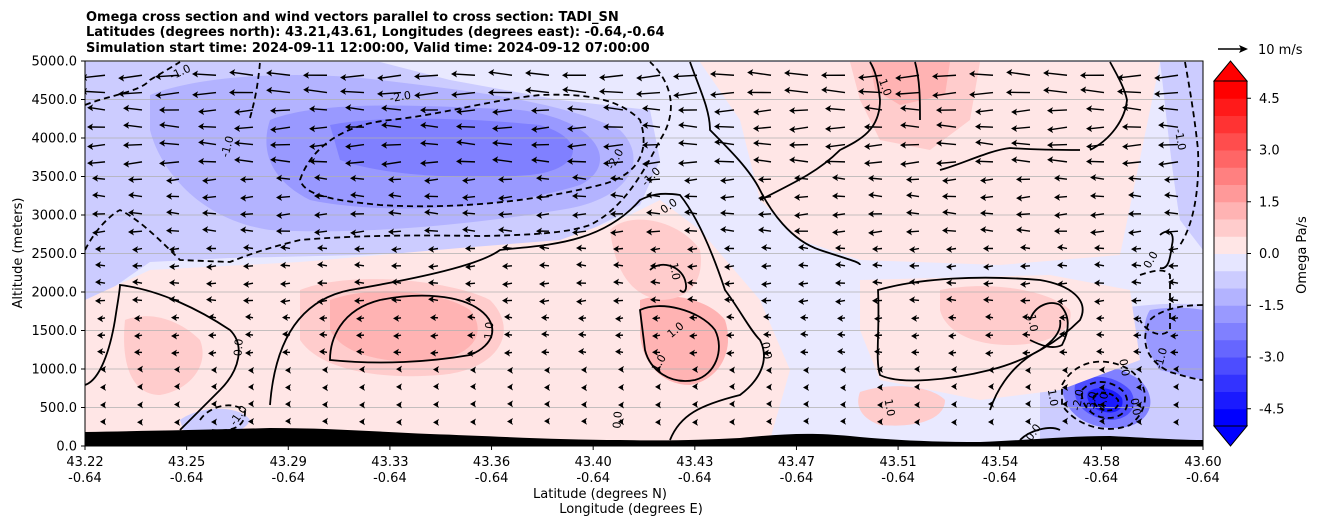 This screenshot has height=526, width=1320. Describe the element at coordinates (1173, 342) in the screenshot. I see `contour-neg1-right3` at that location.